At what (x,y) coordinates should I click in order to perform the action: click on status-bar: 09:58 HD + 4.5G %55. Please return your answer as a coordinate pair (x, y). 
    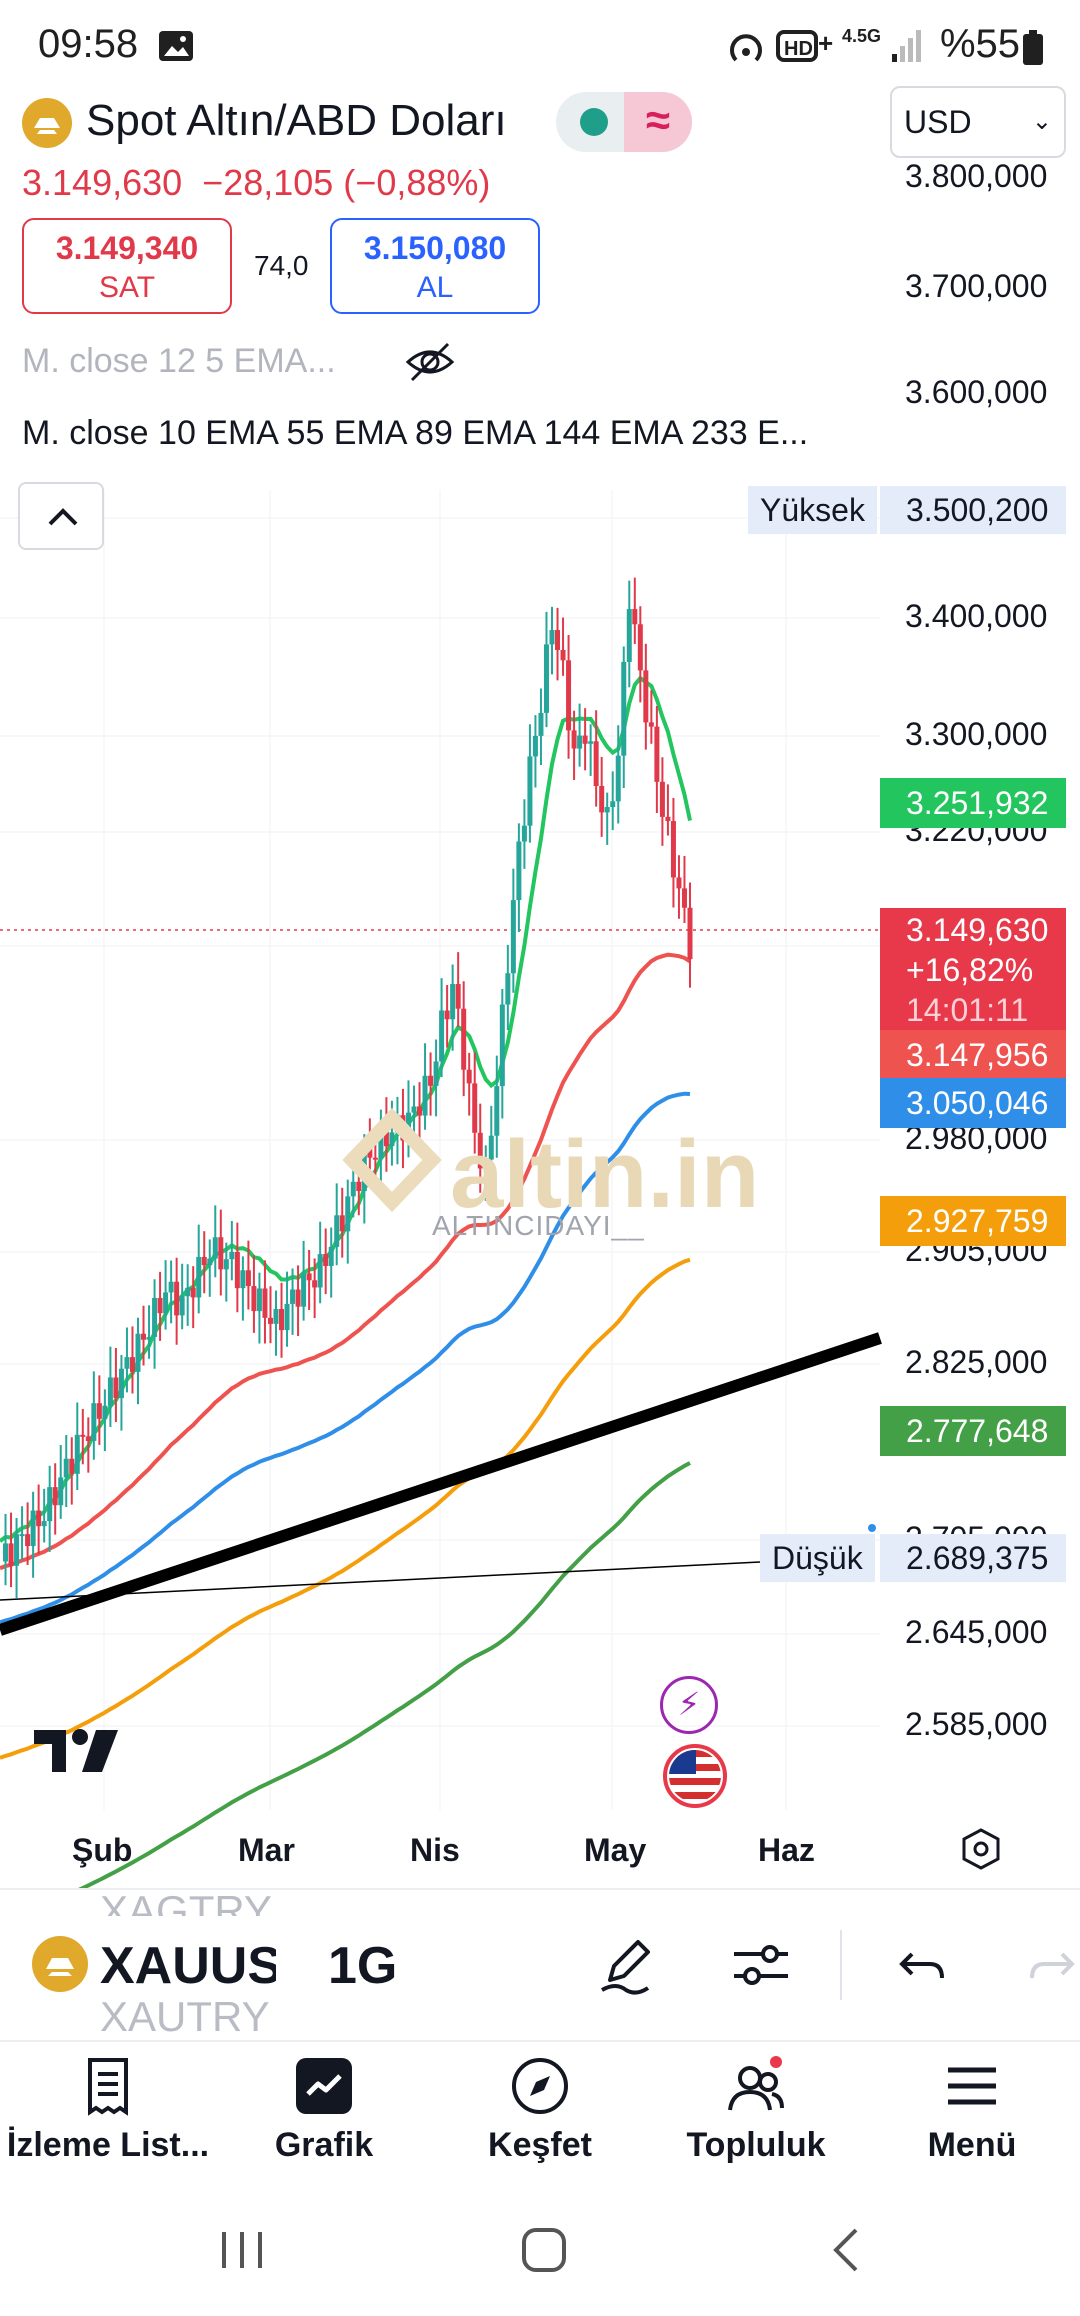
    Looking at the image, I should click on (540, 45).